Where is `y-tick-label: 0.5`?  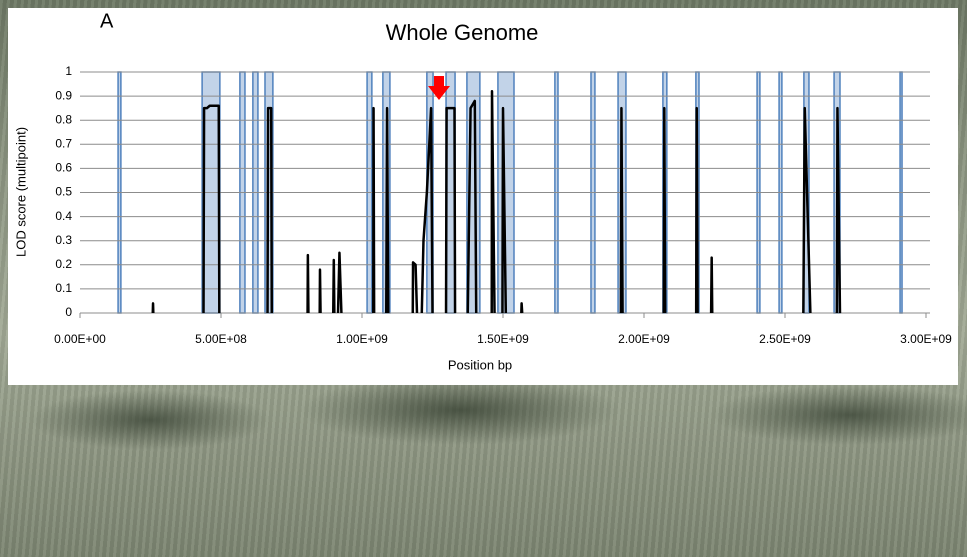
y-tick-label: 0.5 is located at coordinates (63, 192).